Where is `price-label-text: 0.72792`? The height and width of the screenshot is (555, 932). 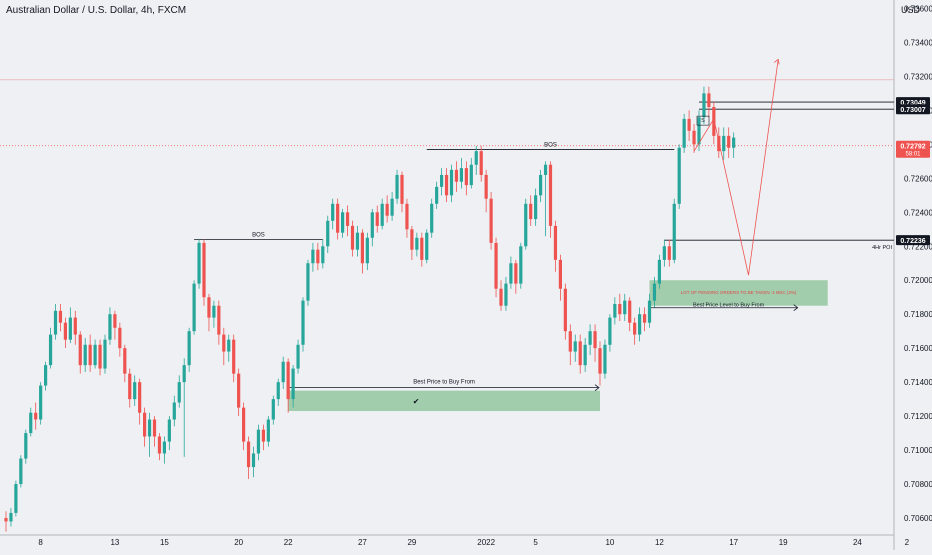
price-label-text: 0.72792 is located at coordinates (912, 147).